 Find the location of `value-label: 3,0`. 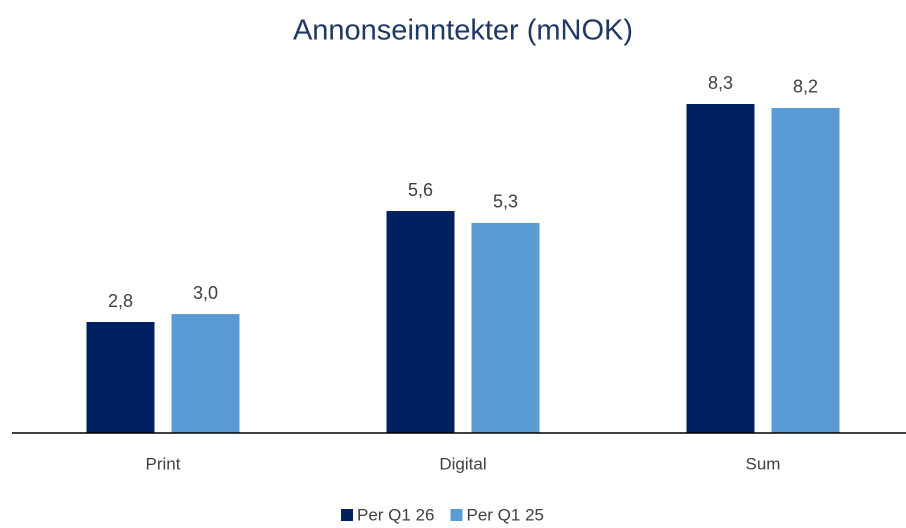

value-label: 3,0 is located at coordinates (205, 293).